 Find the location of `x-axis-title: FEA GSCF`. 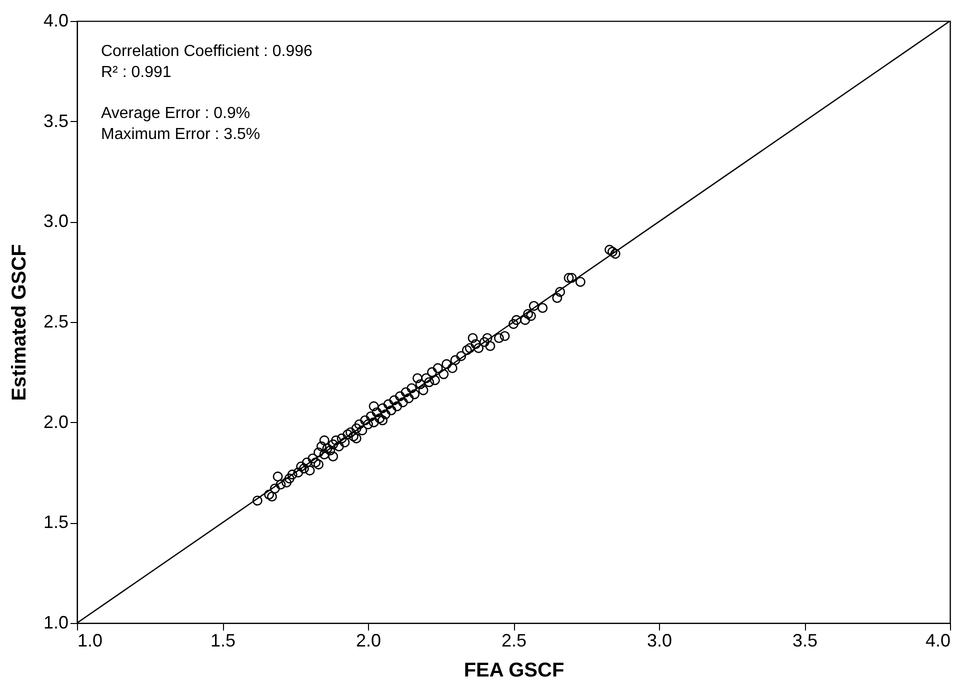

x-axis-title: FEA GSCF is located at coordinates (514, 671).